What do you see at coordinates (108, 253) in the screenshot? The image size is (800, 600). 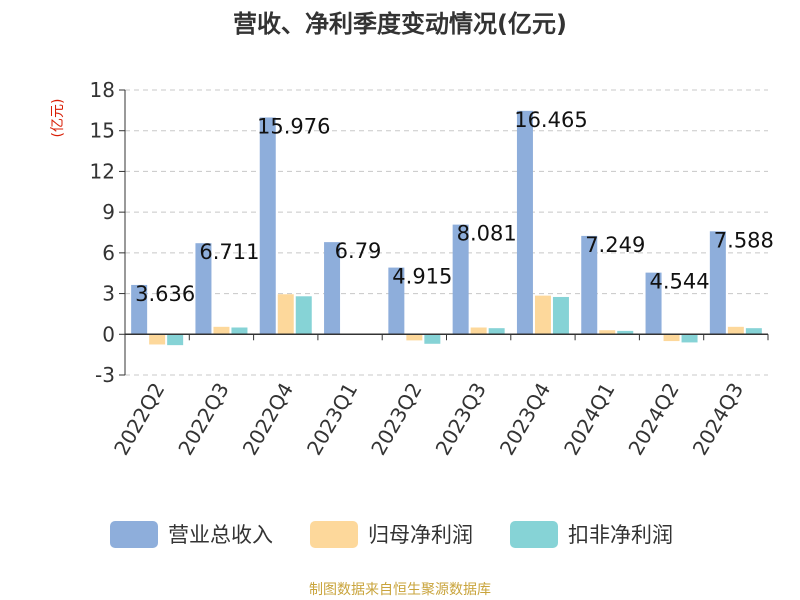 I see `y-tick-label: 6` at bounding box center [108, 253].